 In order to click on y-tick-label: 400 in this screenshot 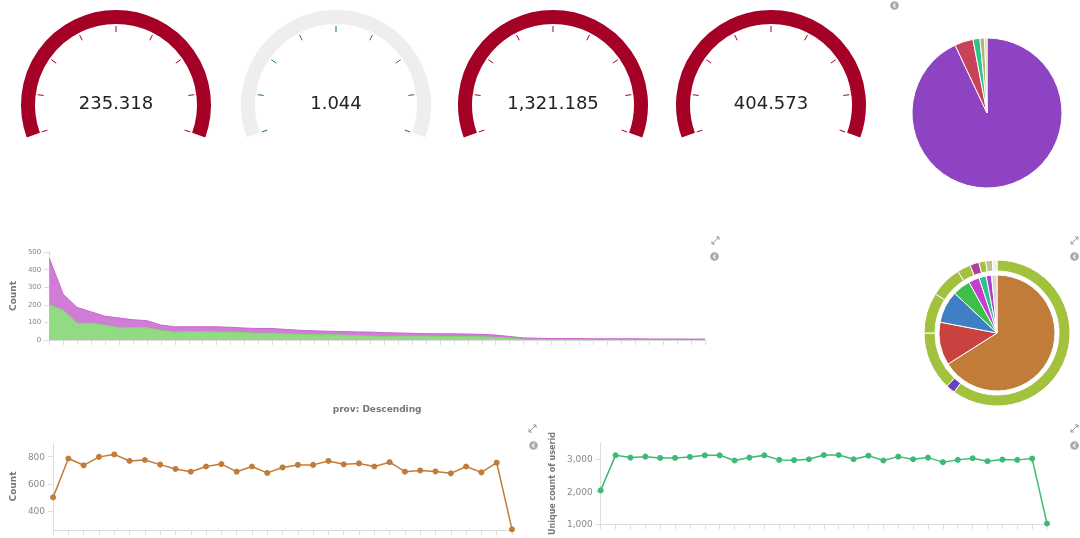, I will do `click(36, 510)`.